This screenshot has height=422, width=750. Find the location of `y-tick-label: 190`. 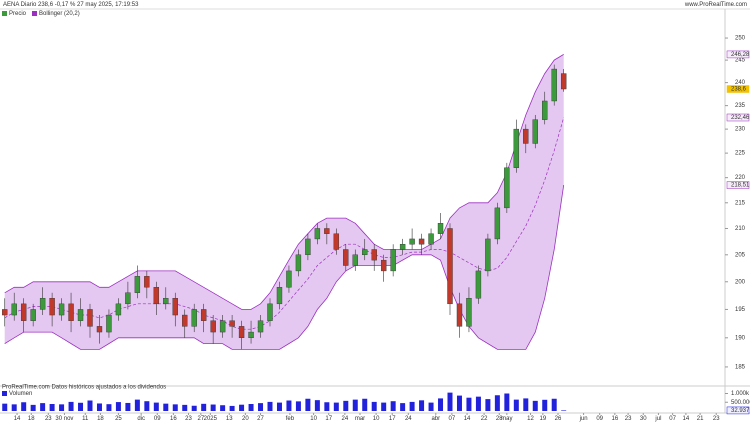

y-tick-label: 190 is located at coordinates (740, 338).